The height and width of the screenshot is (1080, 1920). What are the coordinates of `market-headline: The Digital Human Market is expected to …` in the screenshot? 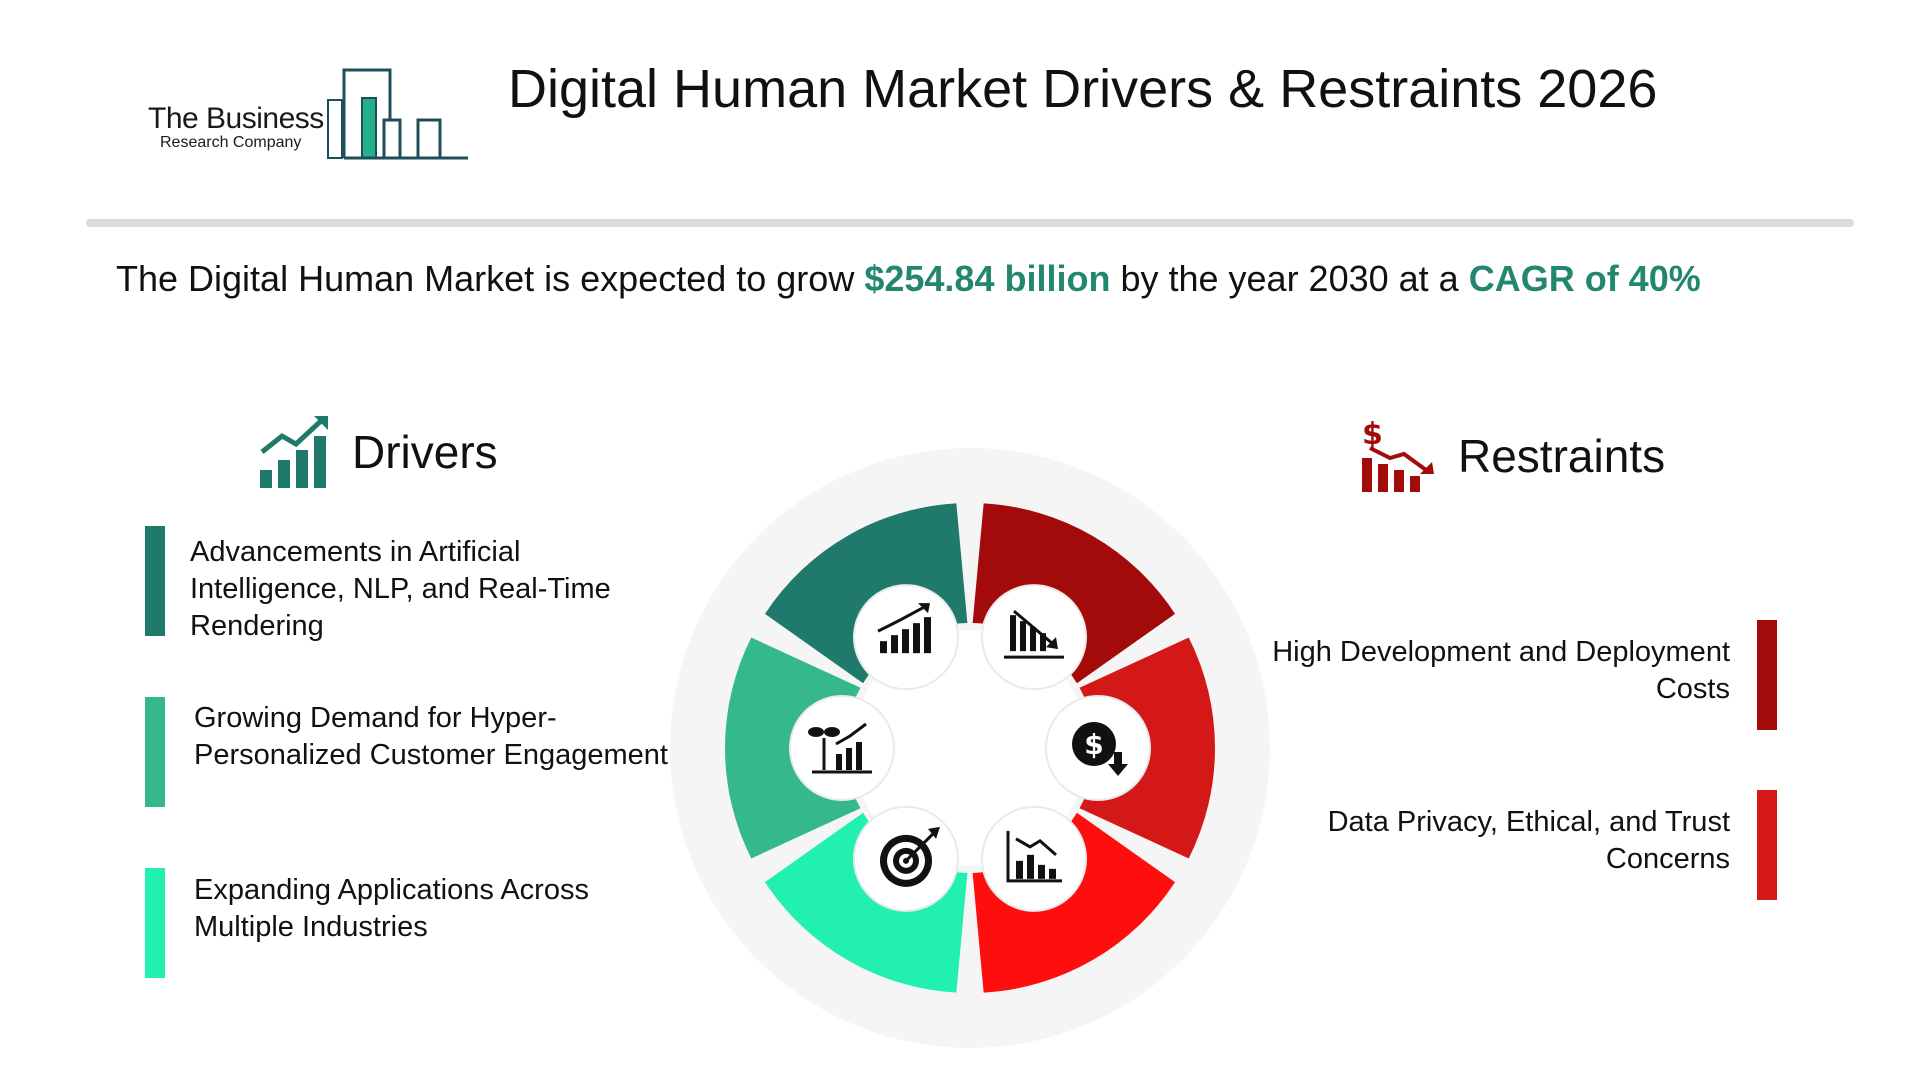 It's located at (908, 279).